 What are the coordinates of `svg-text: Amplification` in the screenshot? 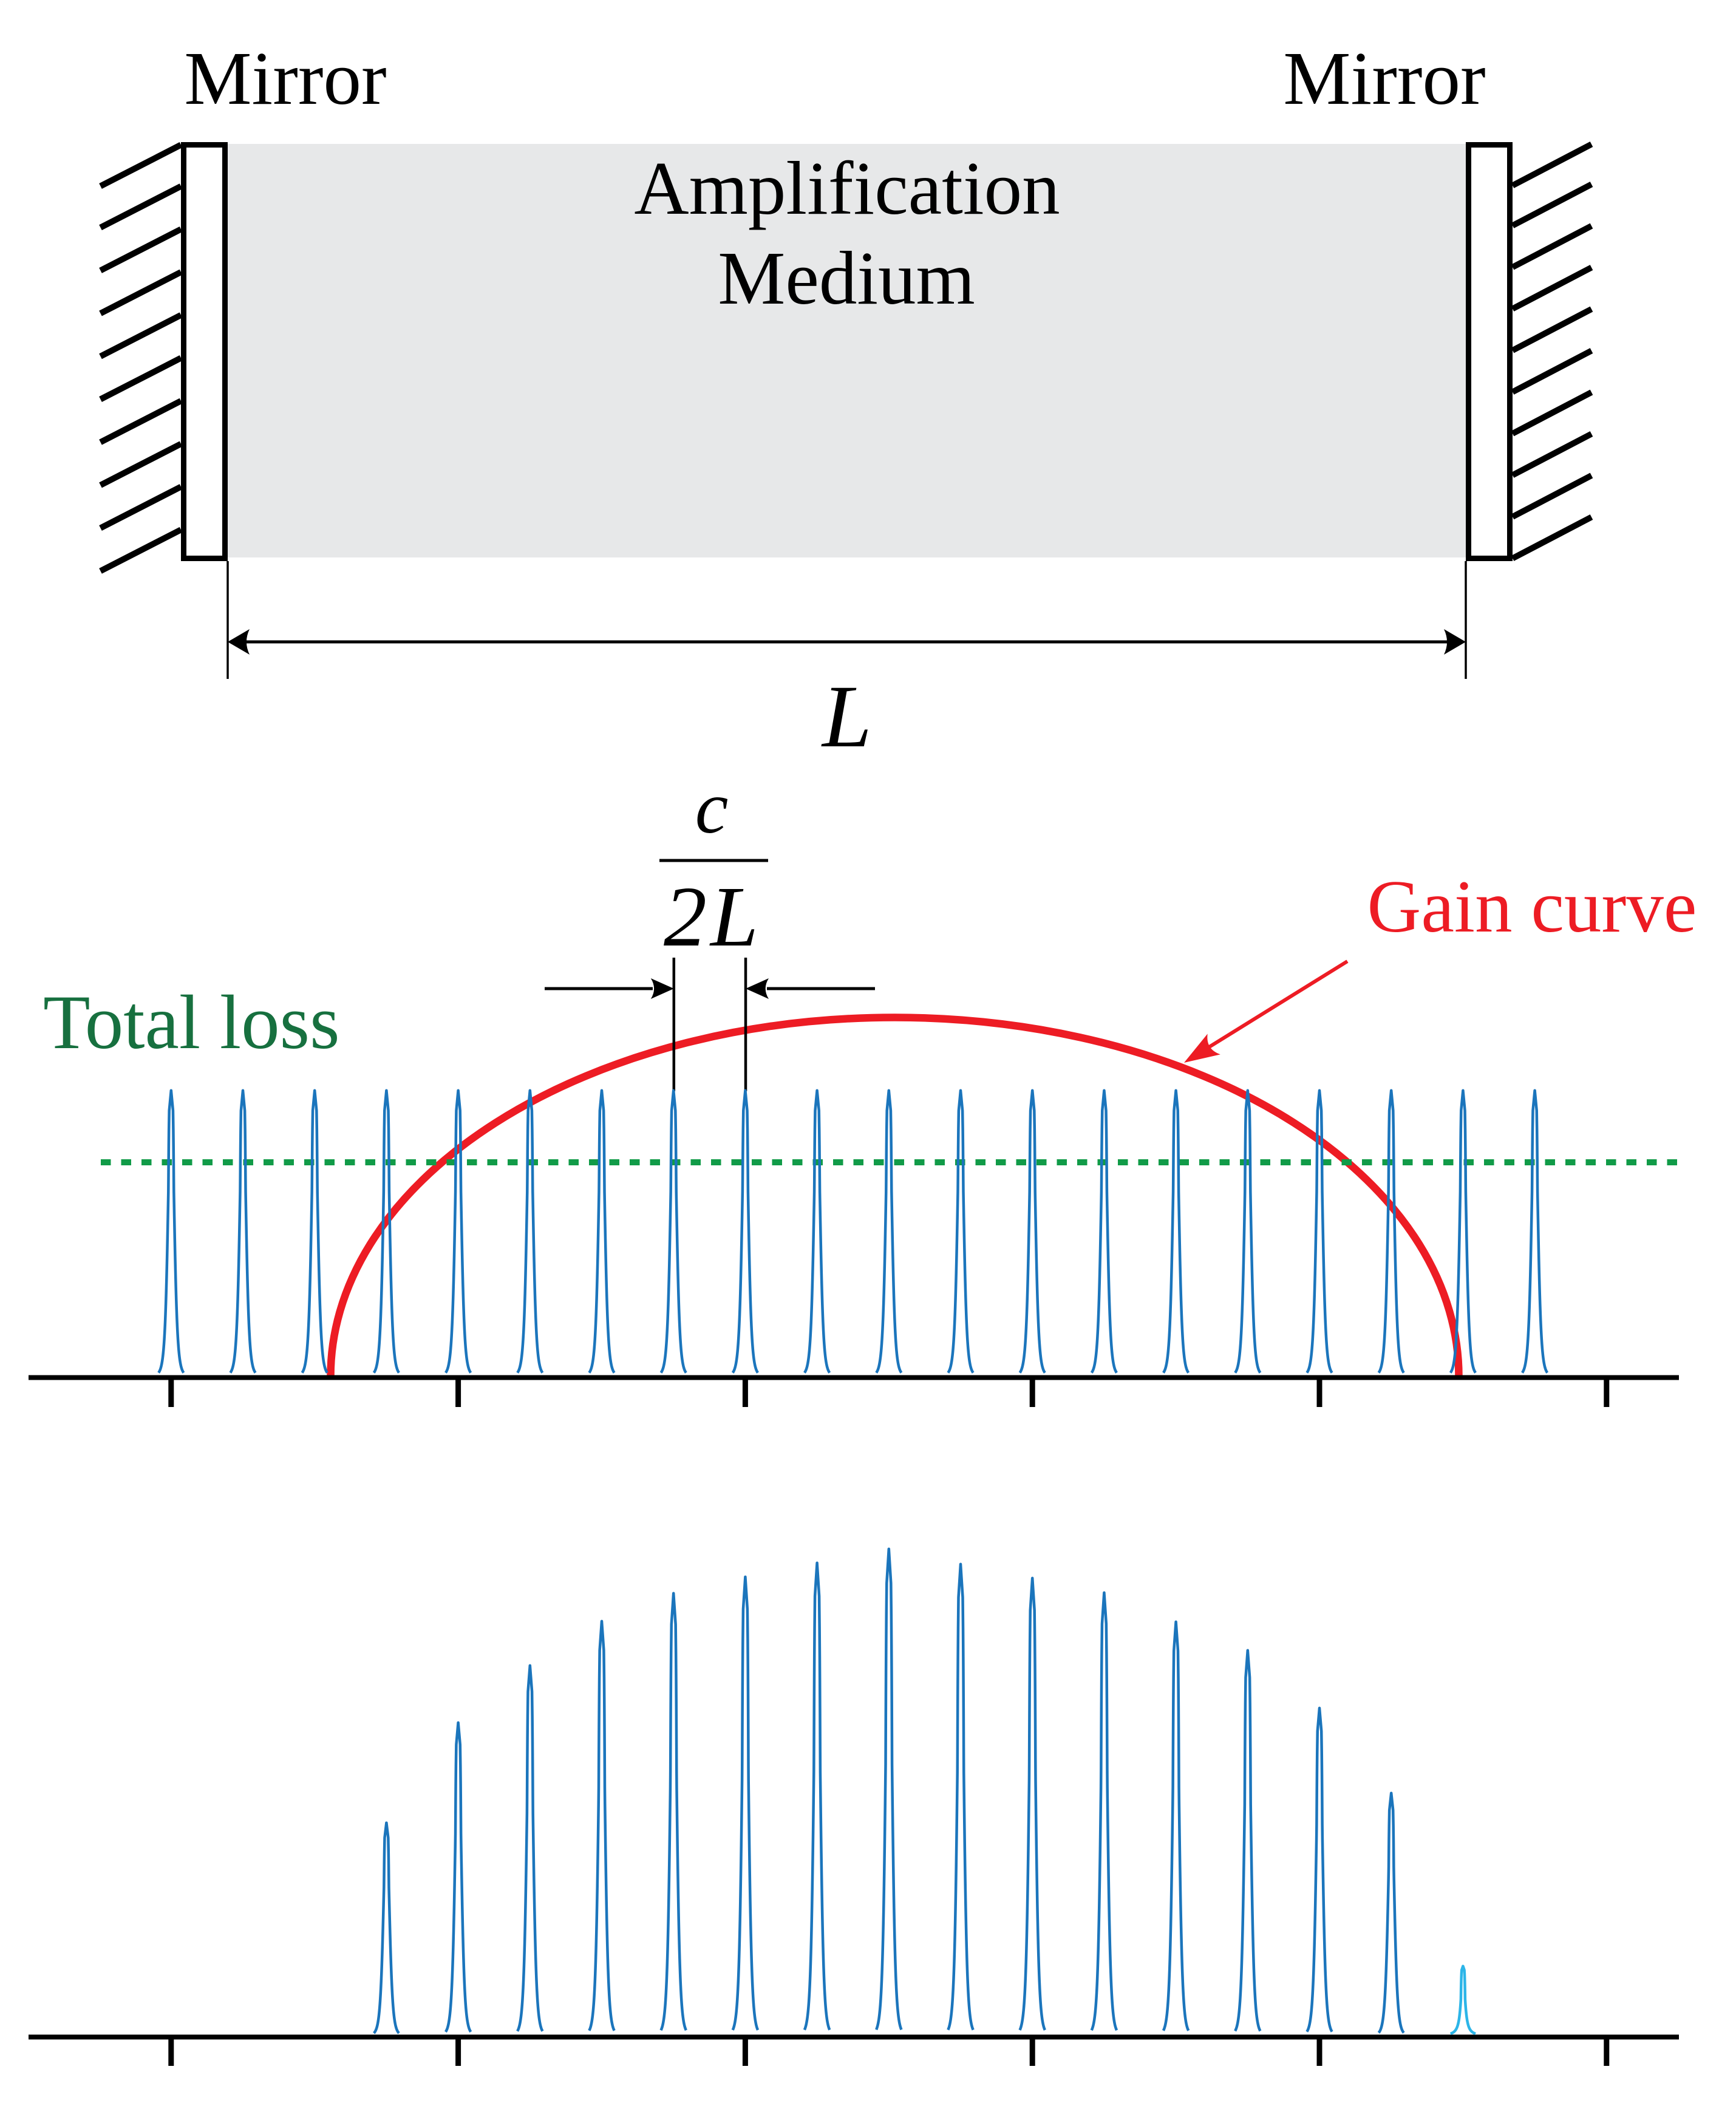 It's located at (847, 189).